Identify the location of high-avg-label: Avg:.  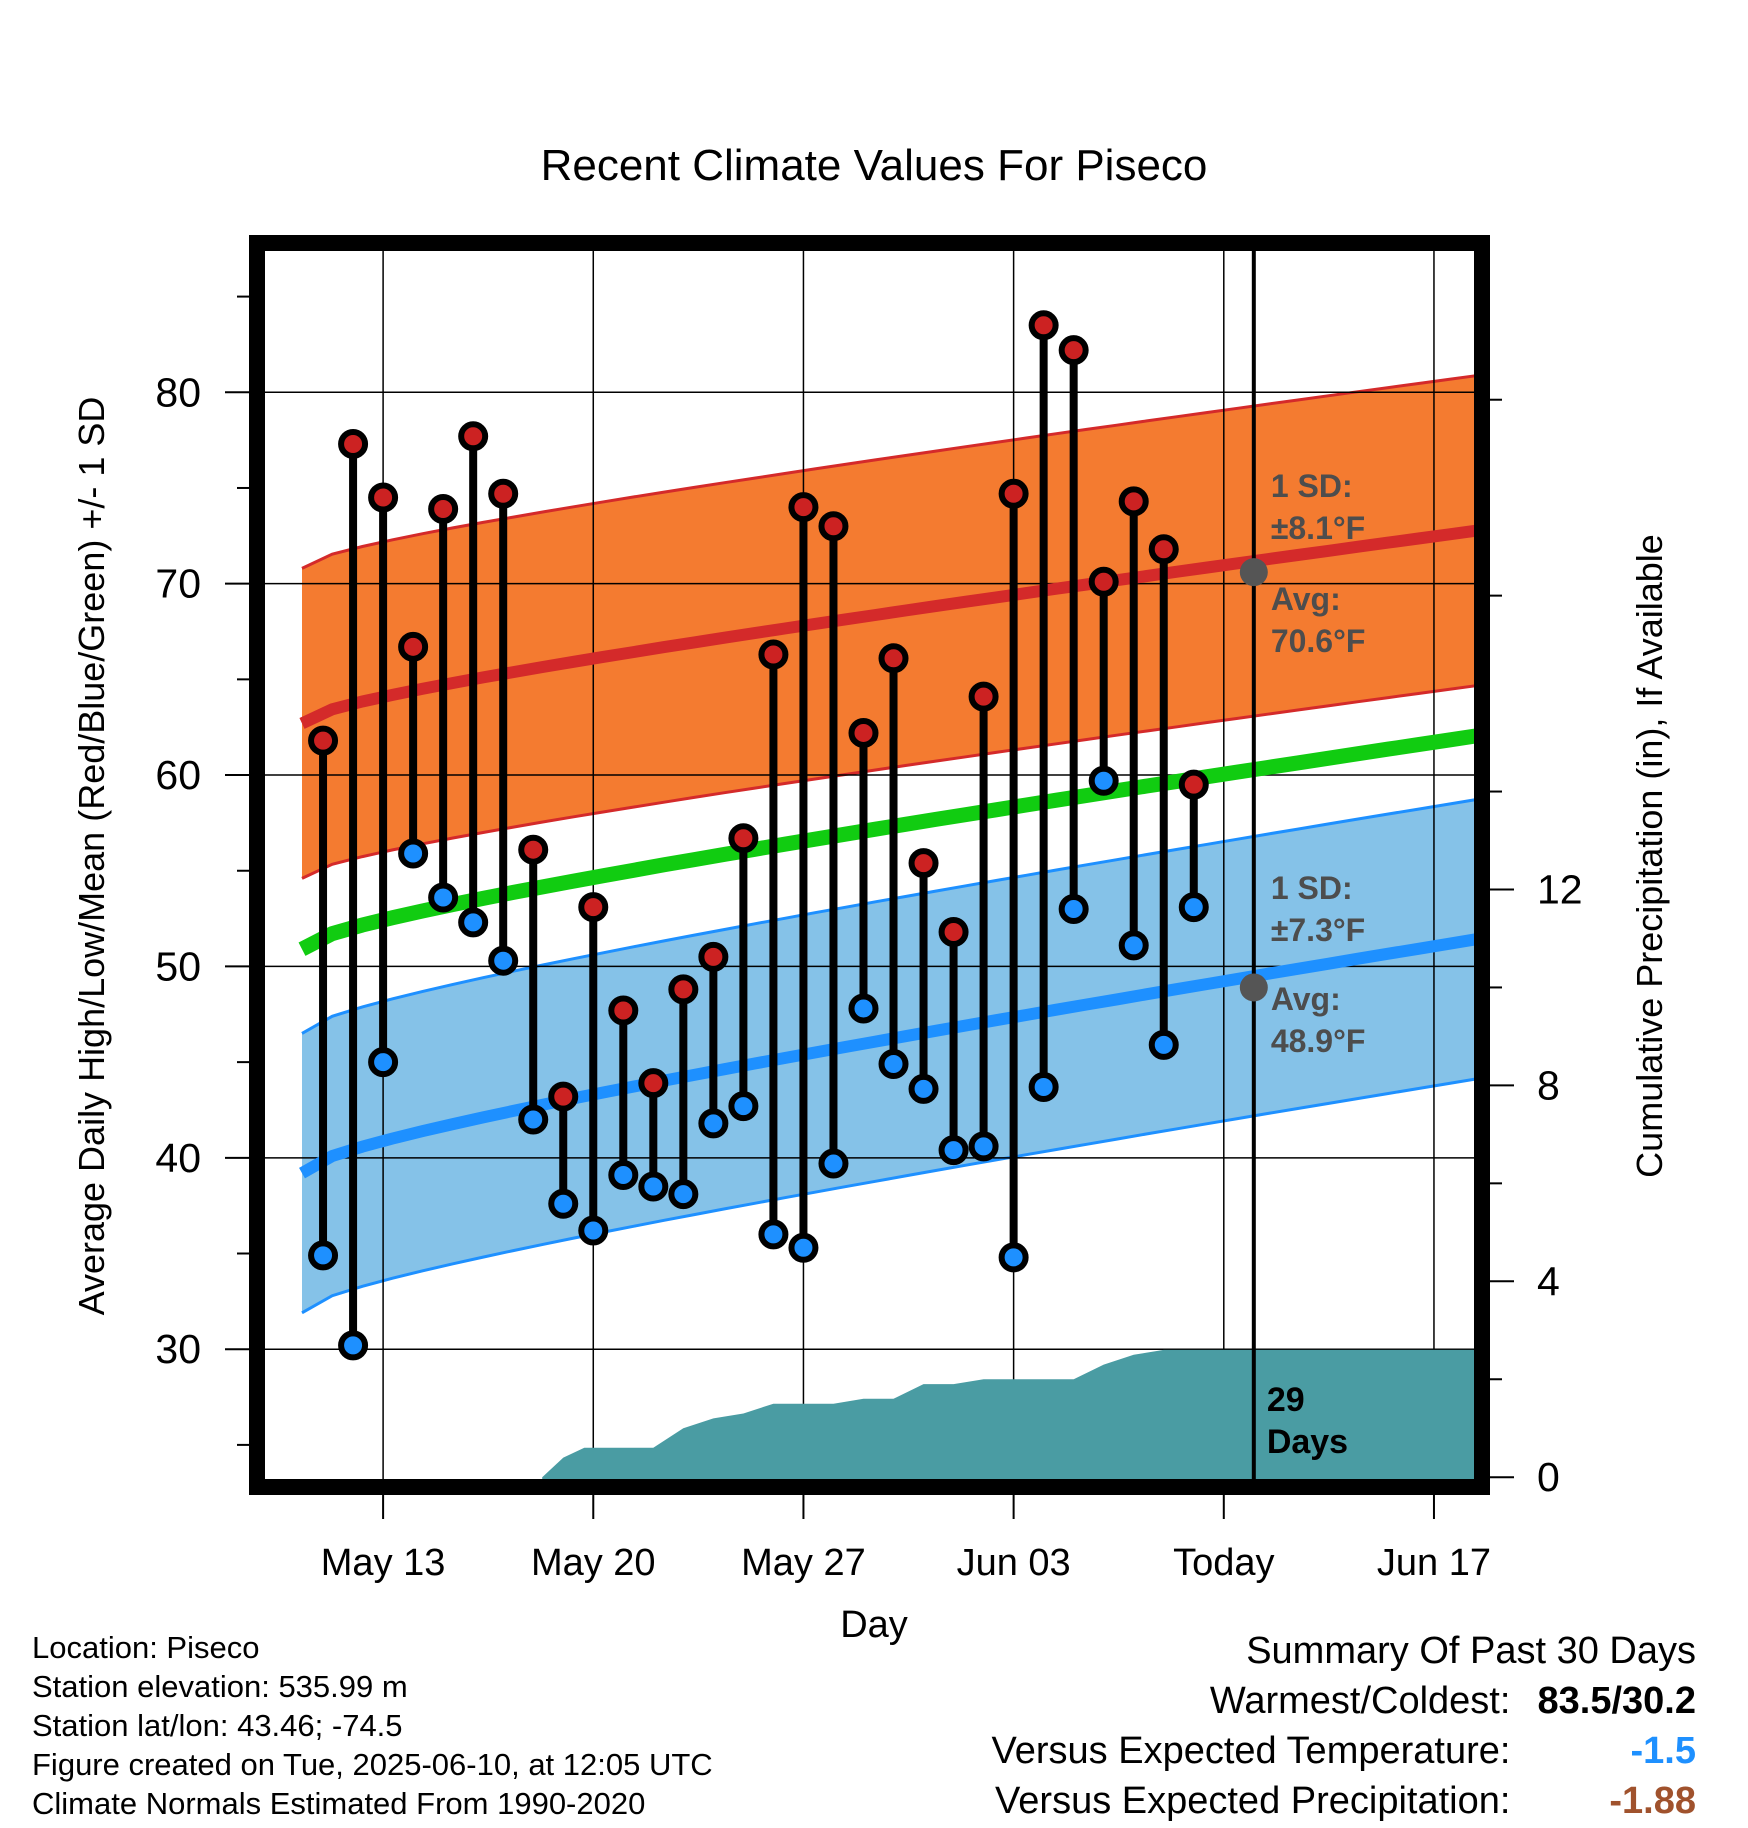
(1306, 599).